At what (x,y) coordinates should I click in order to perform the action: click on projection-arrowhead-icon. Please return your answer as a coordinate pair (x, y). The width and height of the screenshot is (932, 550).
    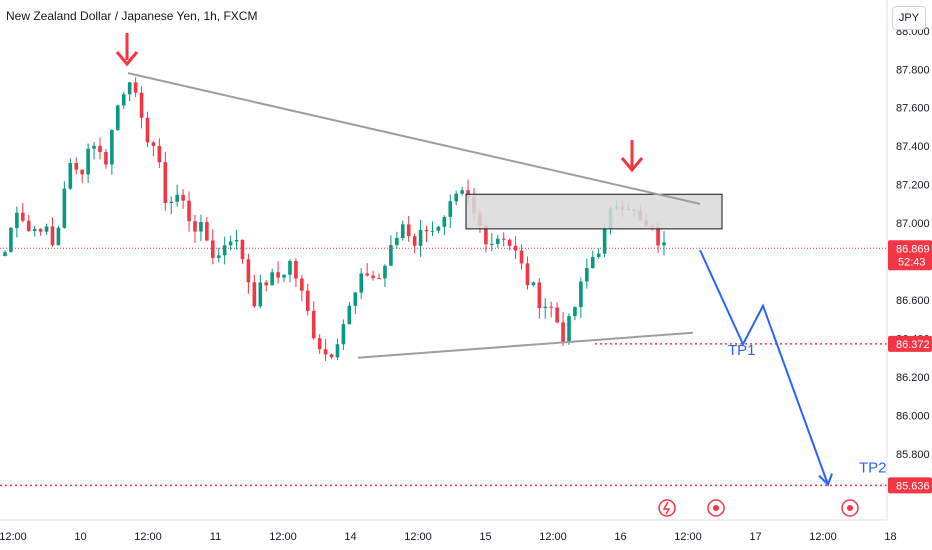
    Looking at the image, I should click on (825, 480).